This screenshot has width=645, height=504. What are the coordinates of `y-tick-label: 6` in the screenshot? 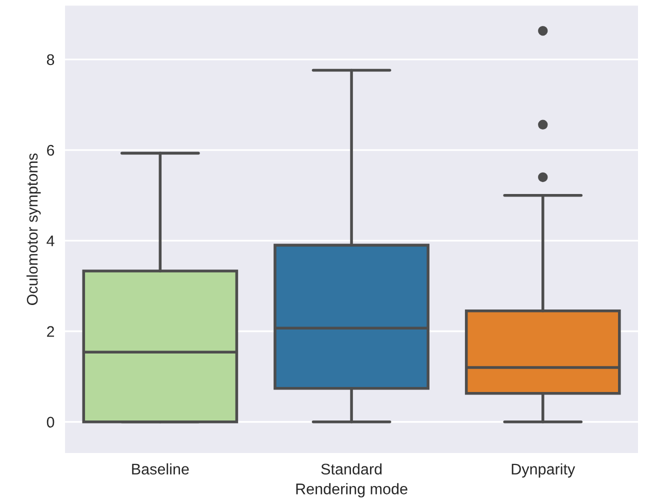 It's located at (50, 150).